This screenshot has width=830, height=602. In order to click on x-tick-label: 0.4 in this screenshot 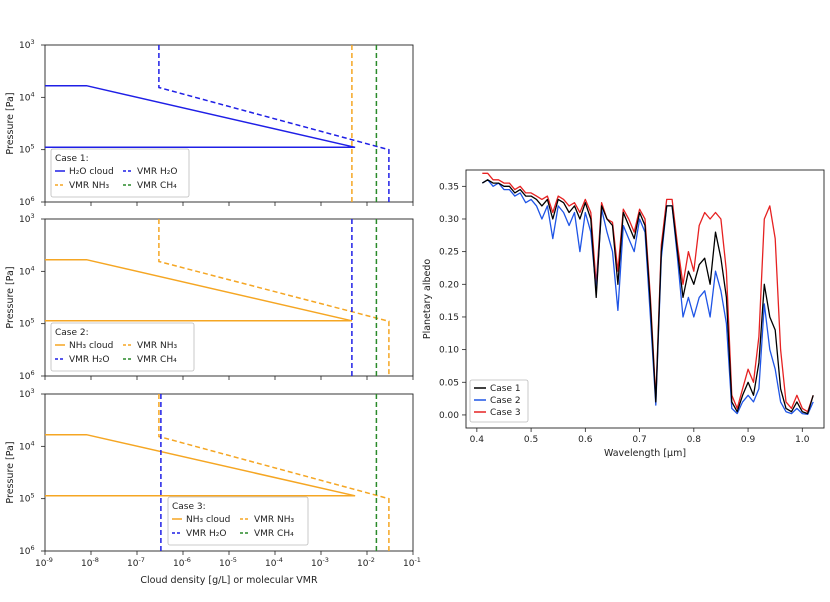, I will do `click(477, 440)`.